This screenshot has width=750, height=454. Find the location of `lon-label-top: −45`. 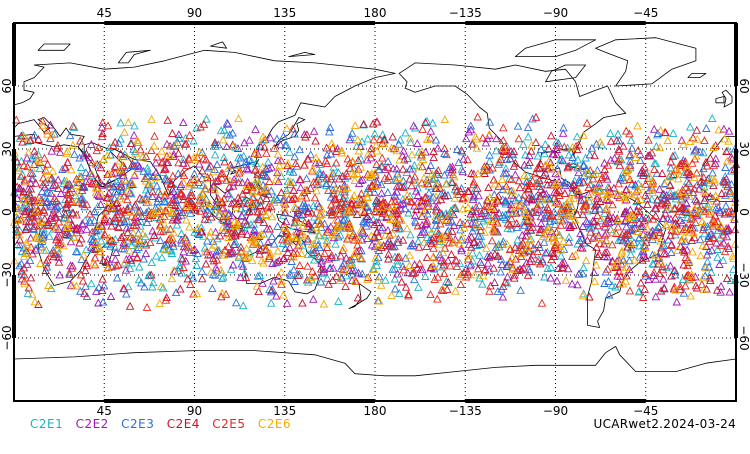

lon-label-top: −45 is located at coordinates (645, 13).